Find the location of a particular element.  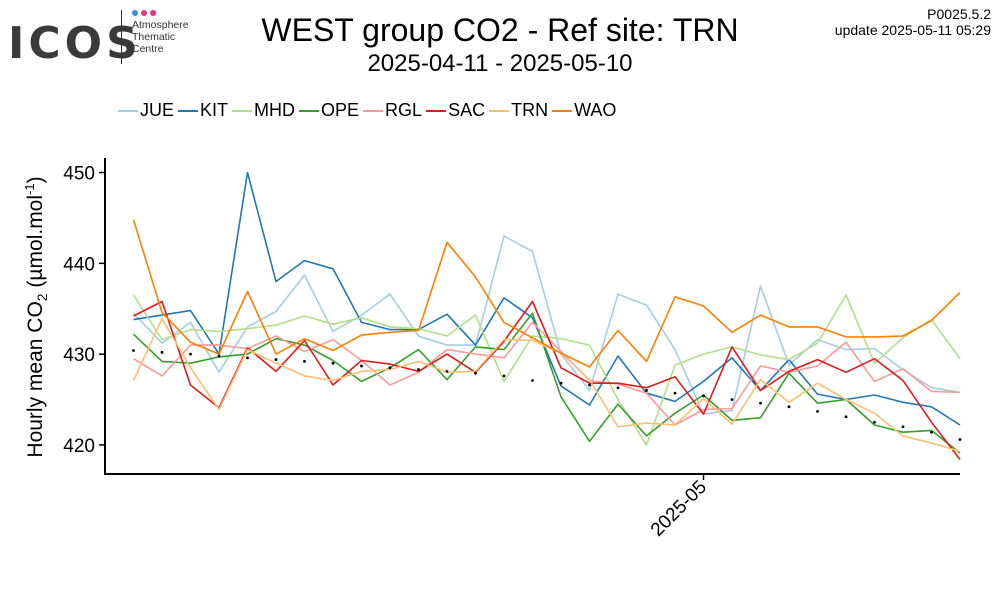

x-tick-label-2025-05: 2025-05 is located at coordinates (679, 509).